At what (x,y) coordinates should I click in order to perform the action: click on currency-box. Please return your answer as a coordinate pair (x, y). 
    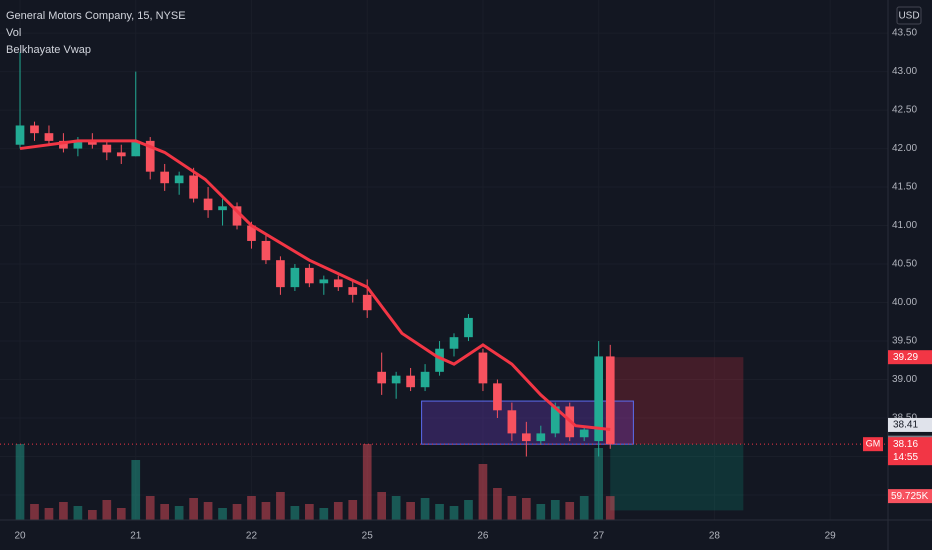
    Looking at the image, I should click on (909, 15).